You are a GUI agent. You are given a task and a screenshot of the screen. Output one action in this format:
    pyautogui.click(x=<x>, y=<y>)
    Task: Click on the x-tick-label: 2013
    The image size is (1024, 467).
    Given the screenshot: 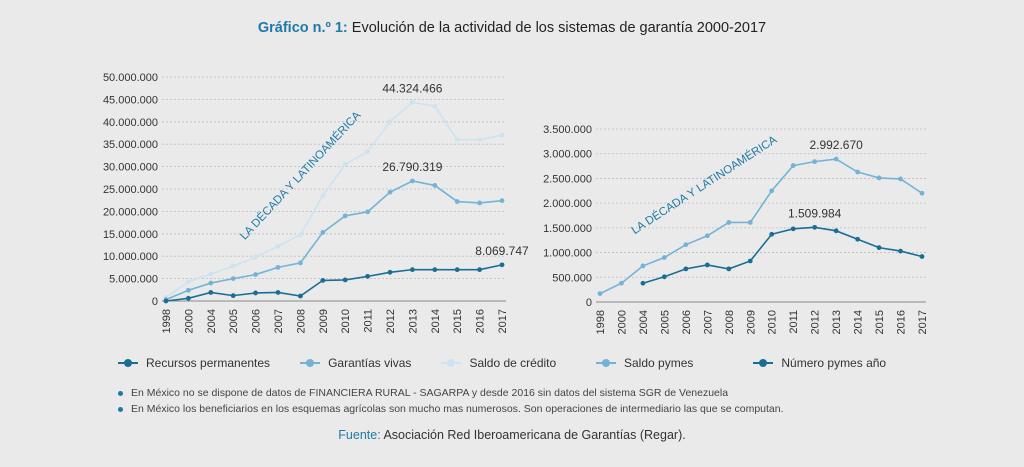 What is the action you would take?
    pyautogui.click(x=413, y=321)
    